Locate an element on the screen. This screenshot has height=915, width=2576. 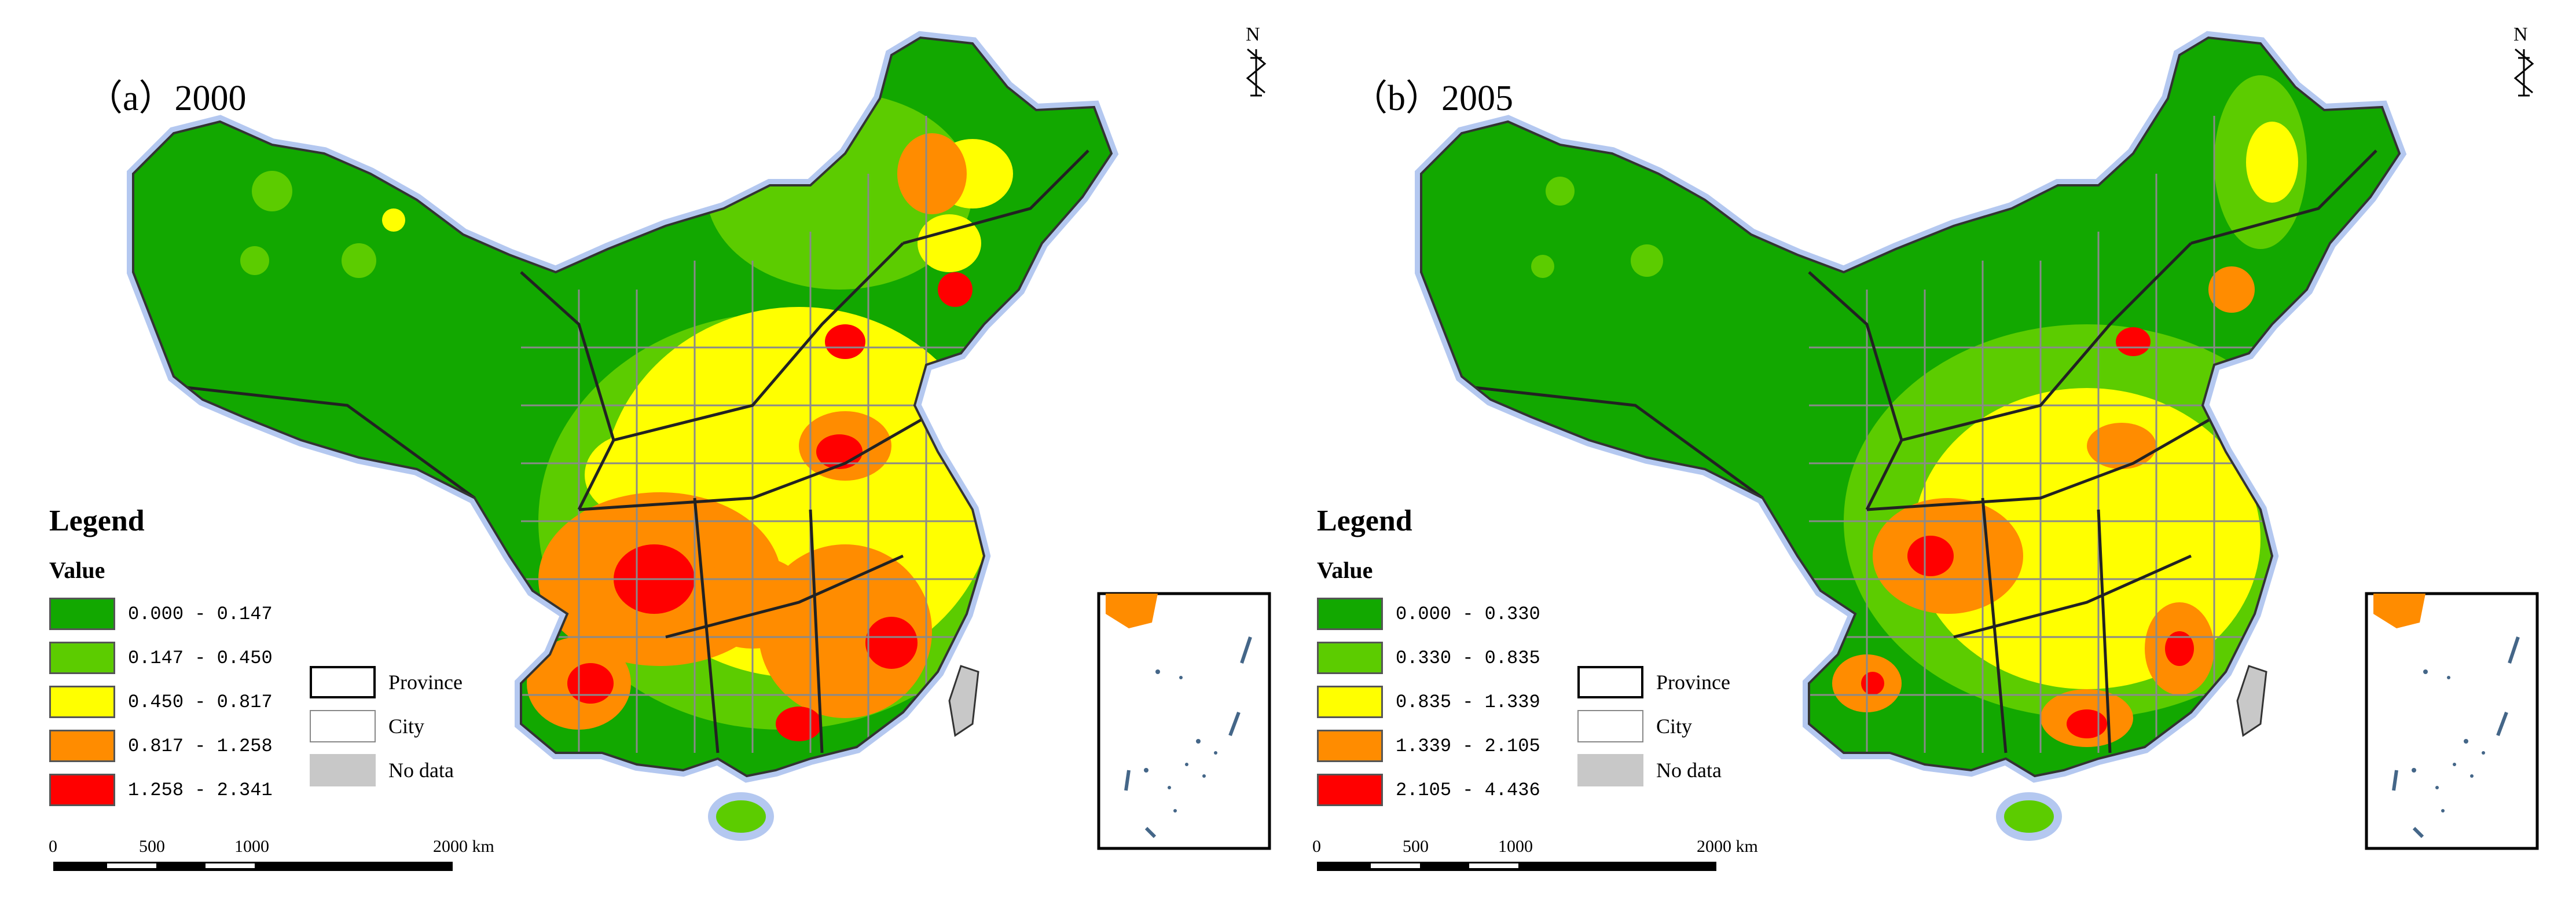
legend-class-label: 0.000 - 0.147 is located at coordinates (200, 614).